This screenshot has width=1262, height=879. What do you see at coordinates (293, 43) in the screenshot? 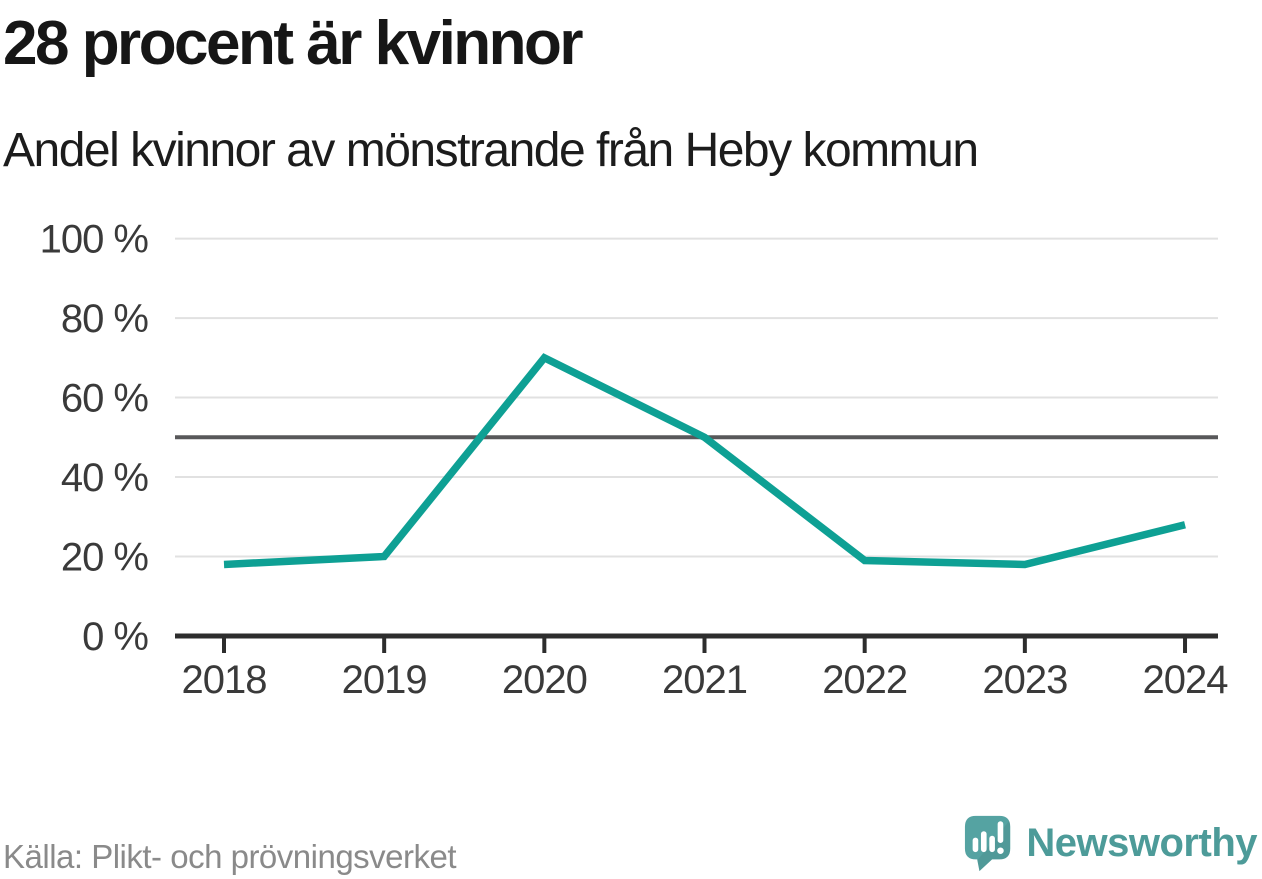
I see `chart-title: 28 procent är kvinnor` at bounding box center [293, 43].